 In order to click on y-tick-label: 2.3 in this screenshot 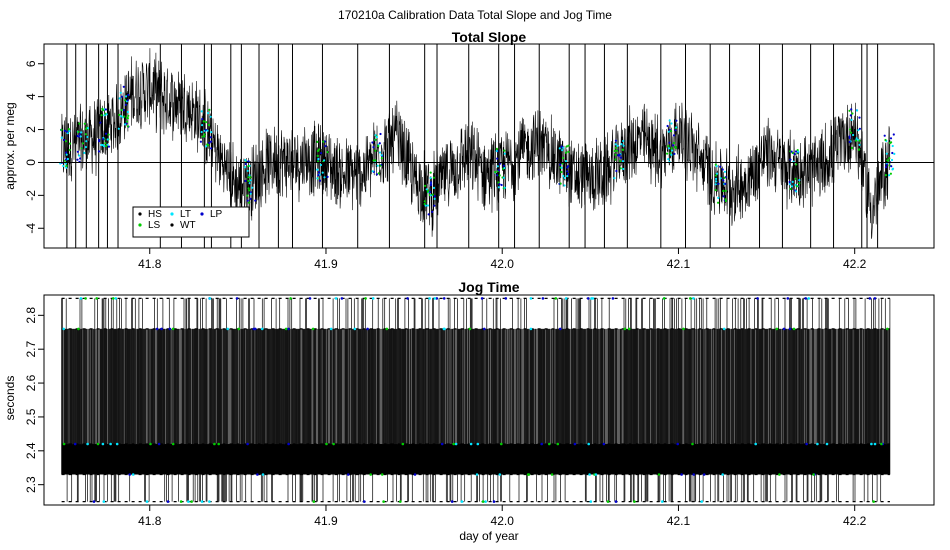, I will do `click(31, 484)`.